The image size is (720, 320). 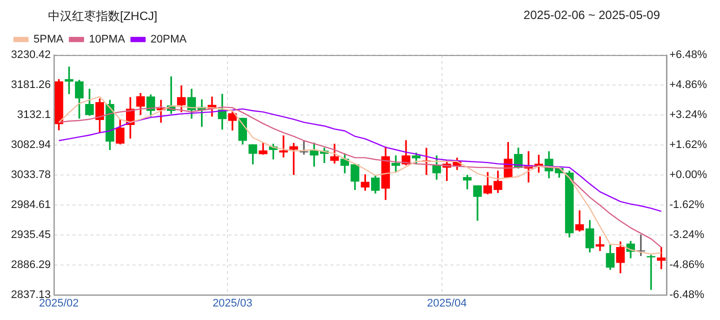 What do you see at coordinates (688, 55) in the screenshot?
I see `y2-tick-label: +6.48%` at bounding box center [688, 55].